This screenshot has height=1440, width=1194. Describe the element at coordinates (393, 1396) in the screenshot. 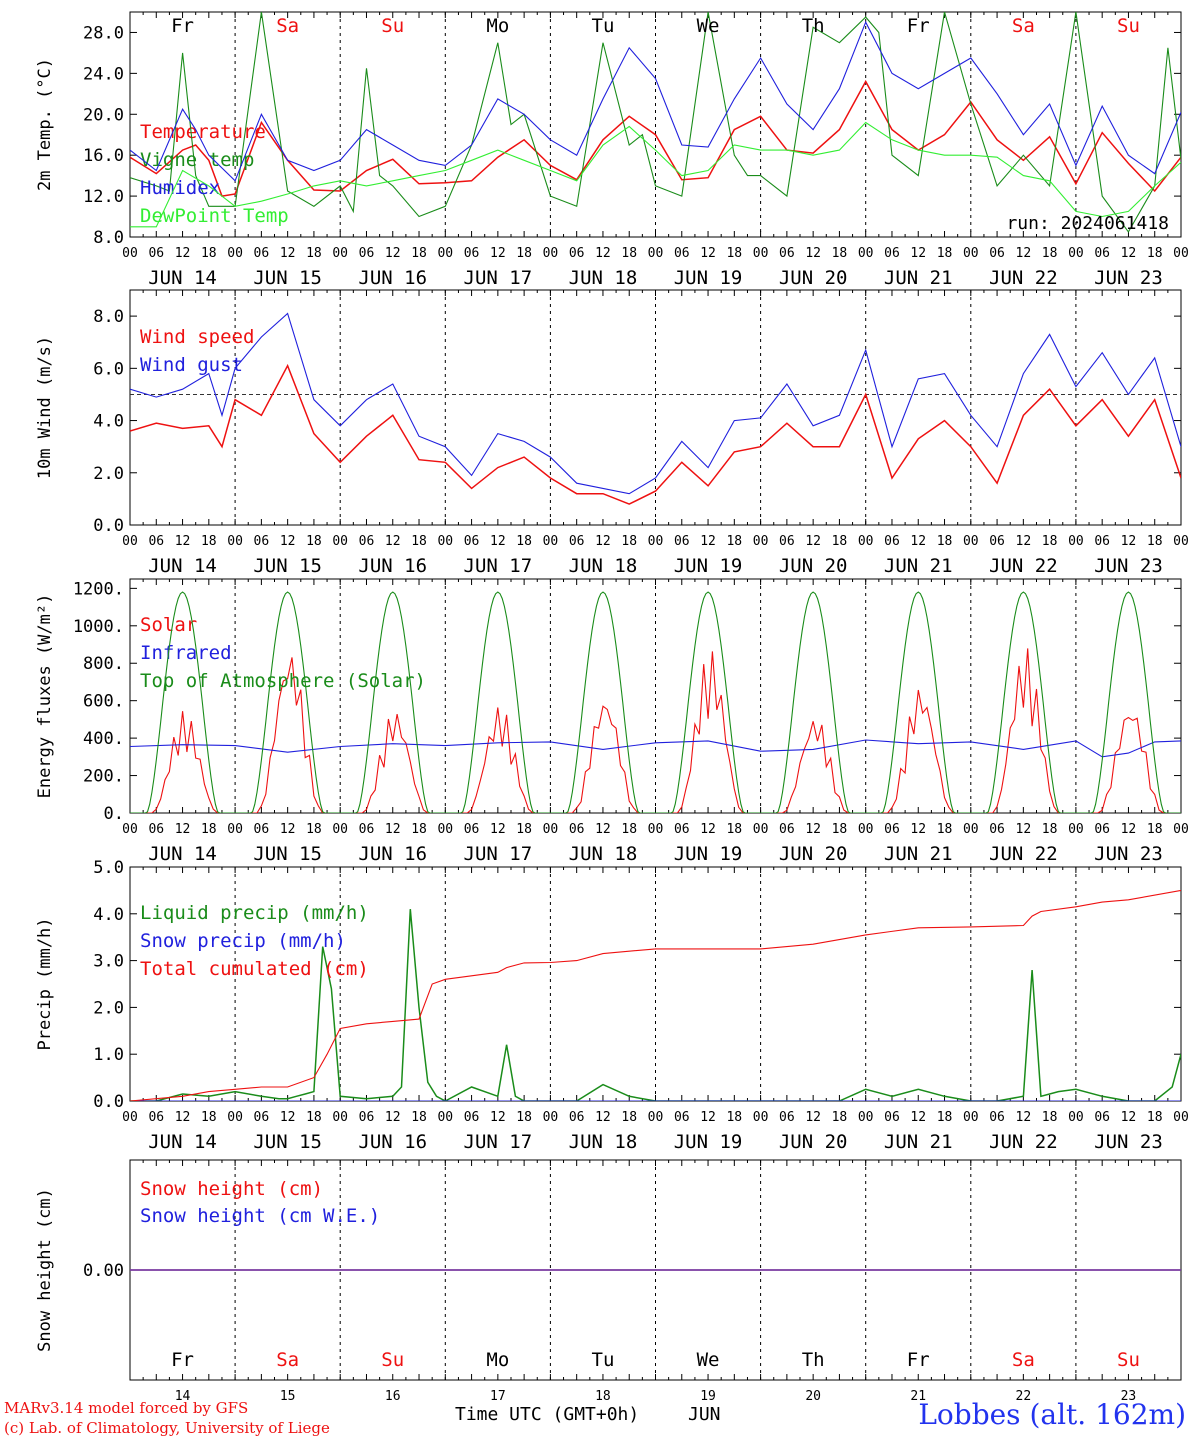

I see `day-number-label: 16` at that location.